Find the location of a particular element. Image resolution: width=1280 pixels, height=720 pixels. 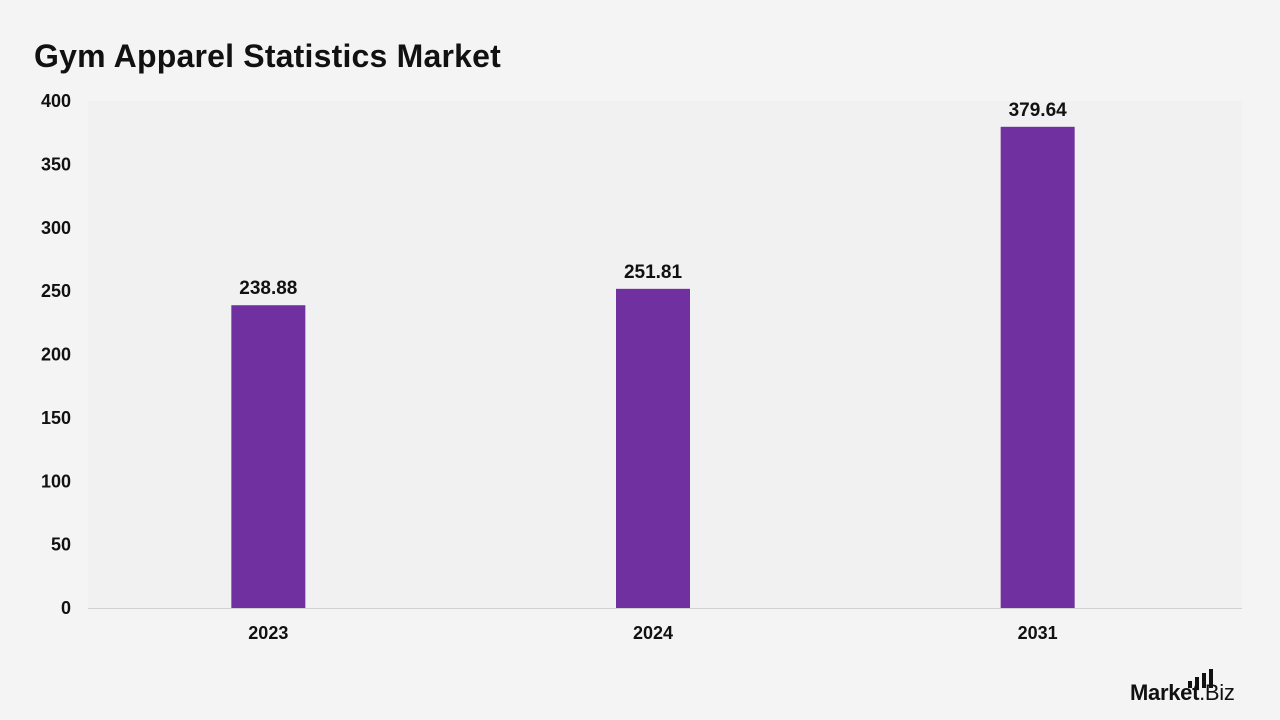

y-tick-label: 100 is located at coordinates (56, 481).